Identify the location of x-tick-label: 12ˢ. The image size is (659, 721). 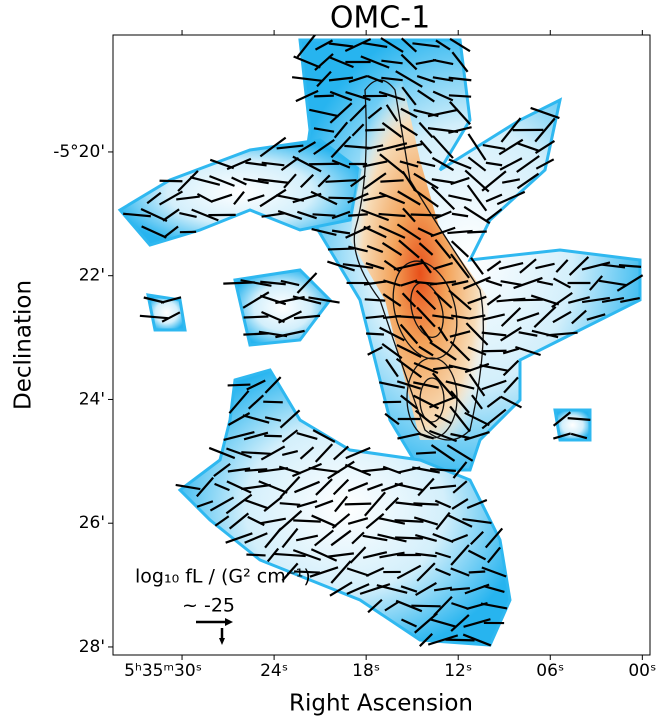
(458, 671).